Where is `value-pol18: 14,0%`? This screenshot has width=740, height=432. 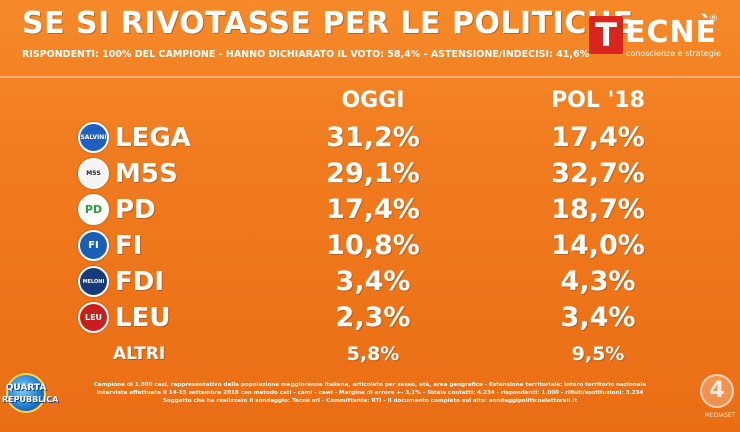
value-pol18: 14,0% is located at coordinates (598, 245).